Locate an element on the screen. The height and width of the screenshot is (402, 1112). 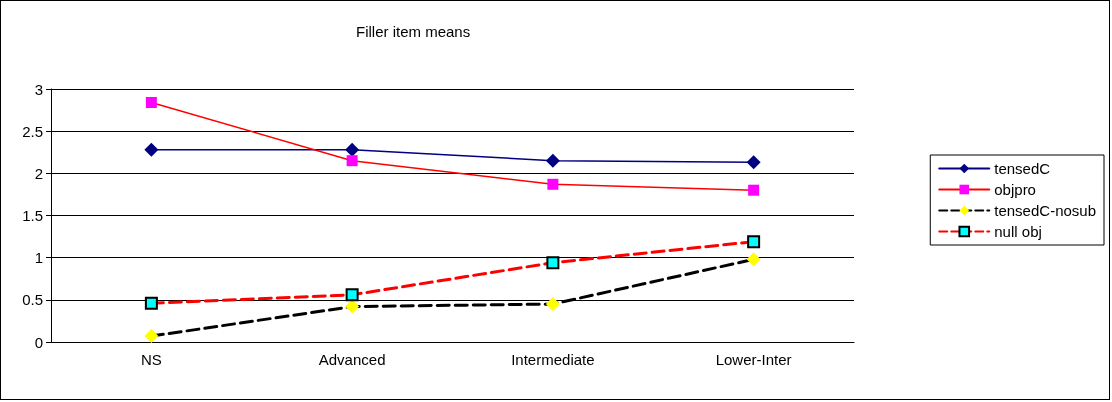
y-tick-label: 1.5 is located at coordinates (32, 215).